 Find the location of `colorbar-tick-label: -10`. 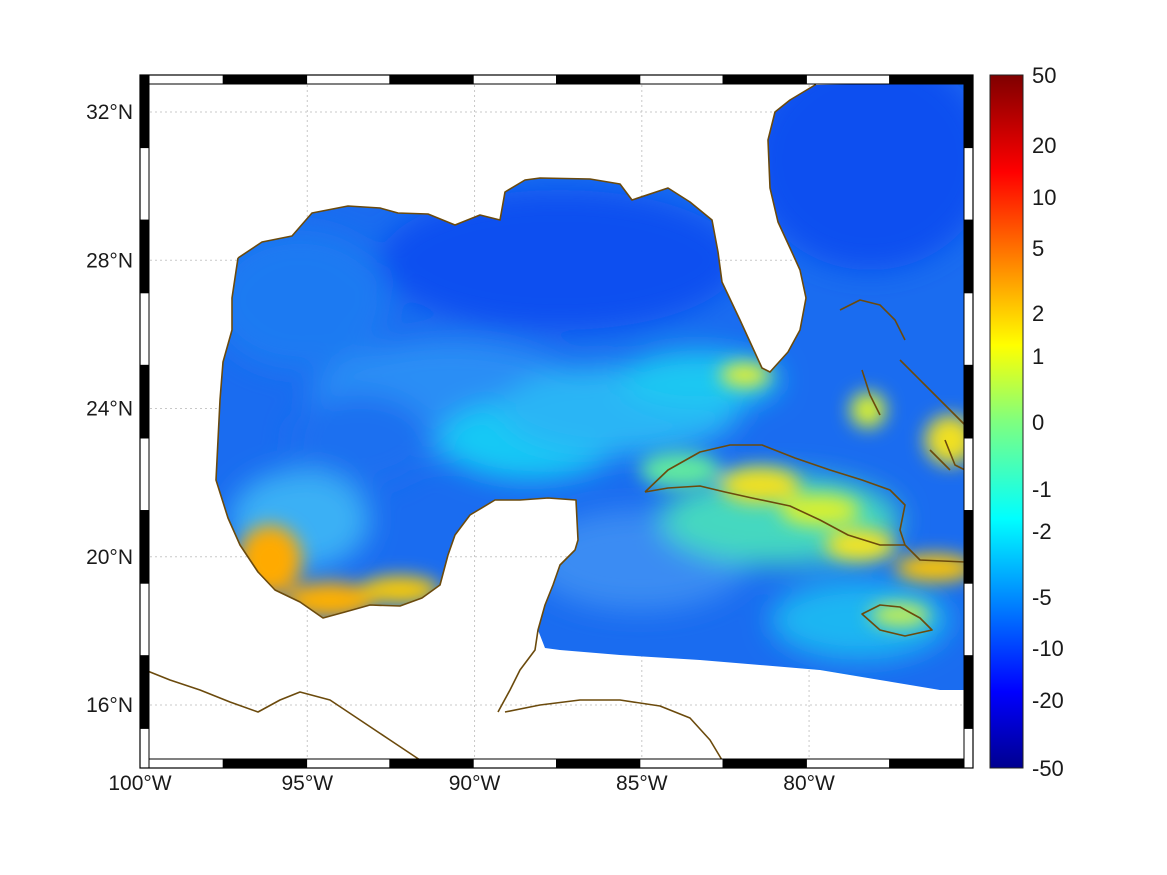

colorbar-tick-label: -10 is located at coordinates (1048, 648).